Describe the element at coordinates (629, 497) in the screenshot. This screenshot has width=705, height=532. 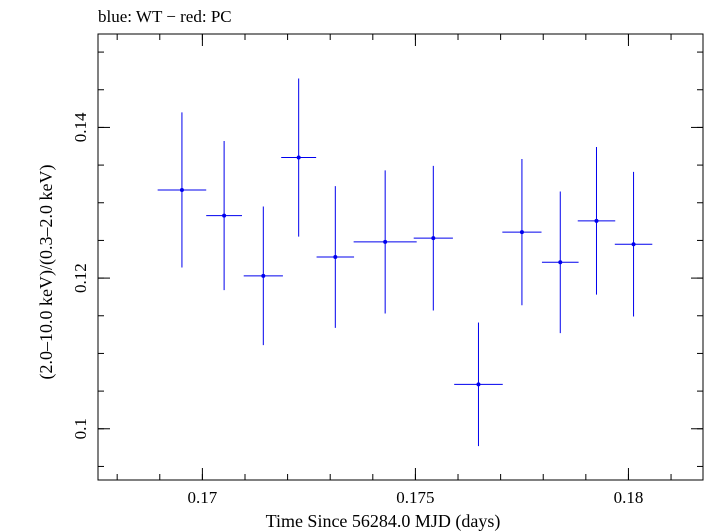
I see `x-tick-label: 0.18` at that location.